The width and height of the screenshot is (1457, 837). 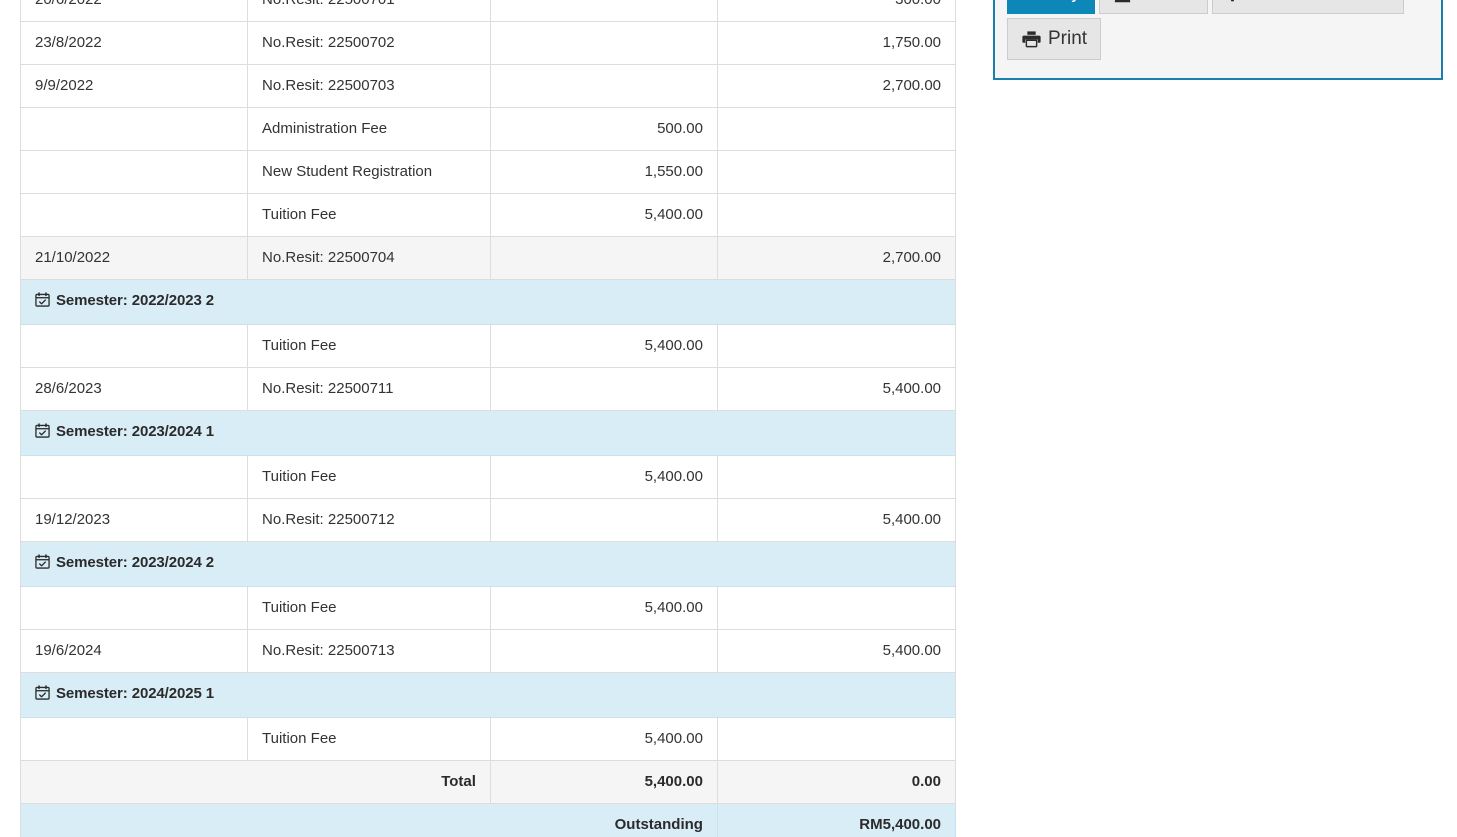 I want to click on action-panel: Pay Profile Announcements Print, so click(x=1218, y=40).